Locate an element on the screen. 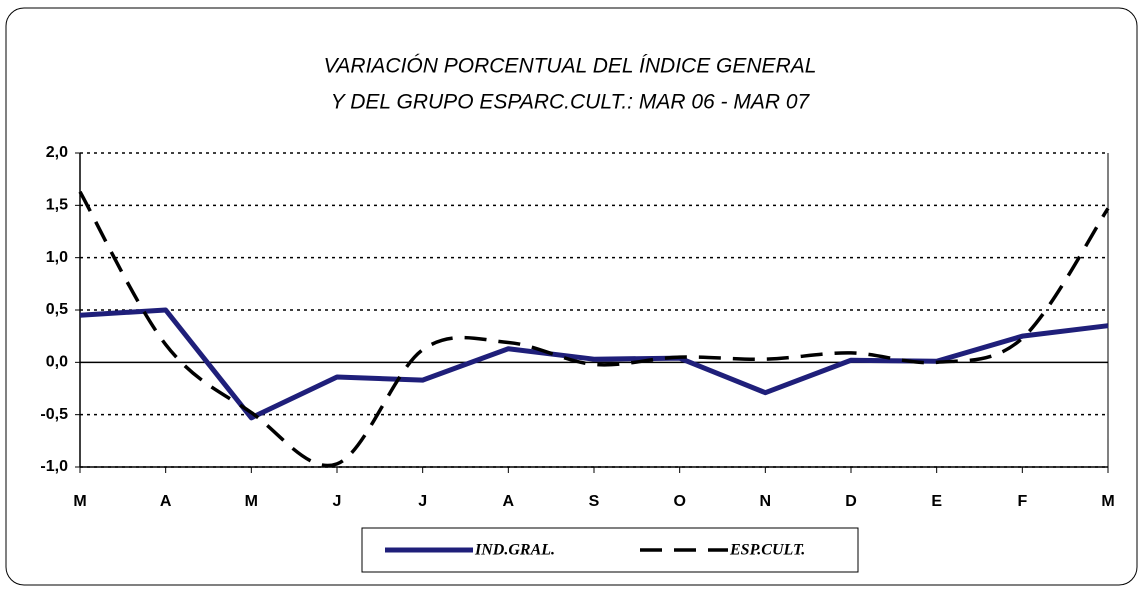 The width and height of the screenshot is (1143, 591). legend-label: IND.GRAL. is located at coordinates (514, 550).